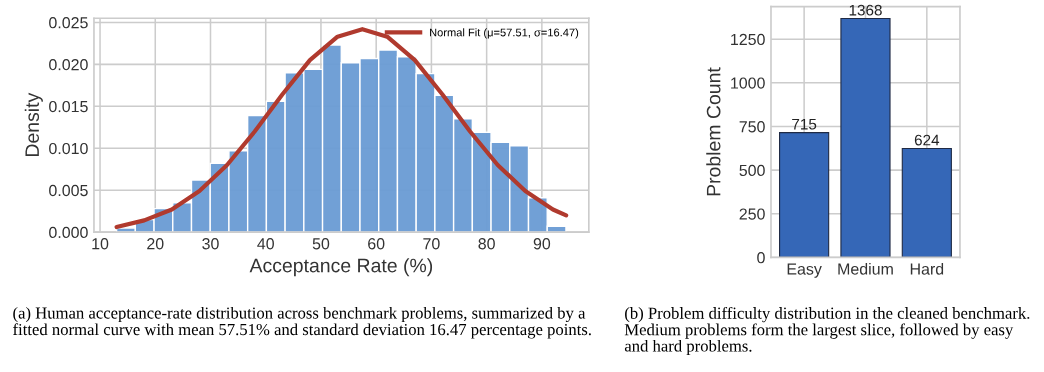 The image size is (1044, 372). What do you see at coordinates (748, 39) in the screenshot?
I see `y-tick-label: 1250` at bounding box center [748, 39].